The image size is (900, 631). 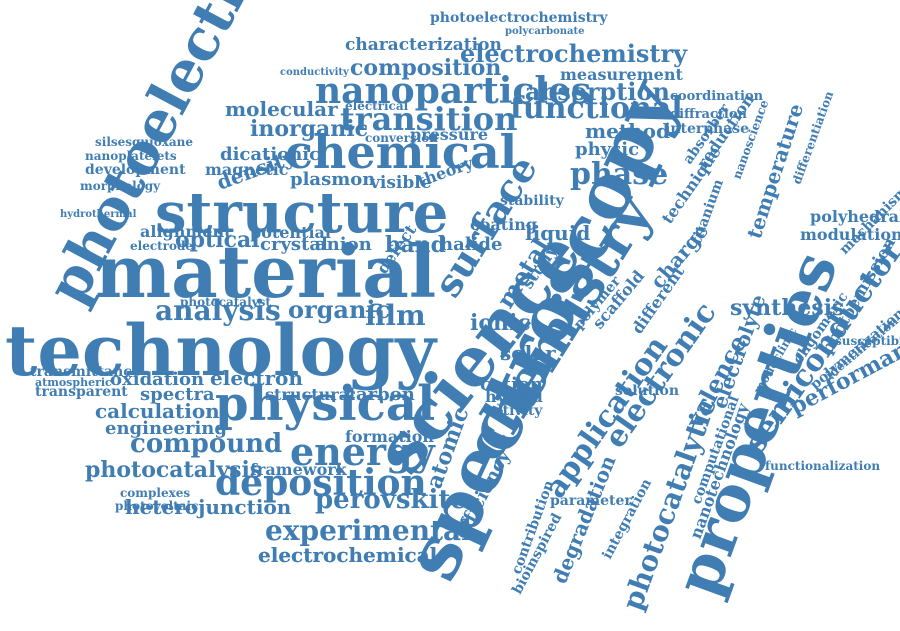 What do you see at coordinates (528, 353) in the screenshot?
I see `word-solar: solar` at bounding box center [528, 353].